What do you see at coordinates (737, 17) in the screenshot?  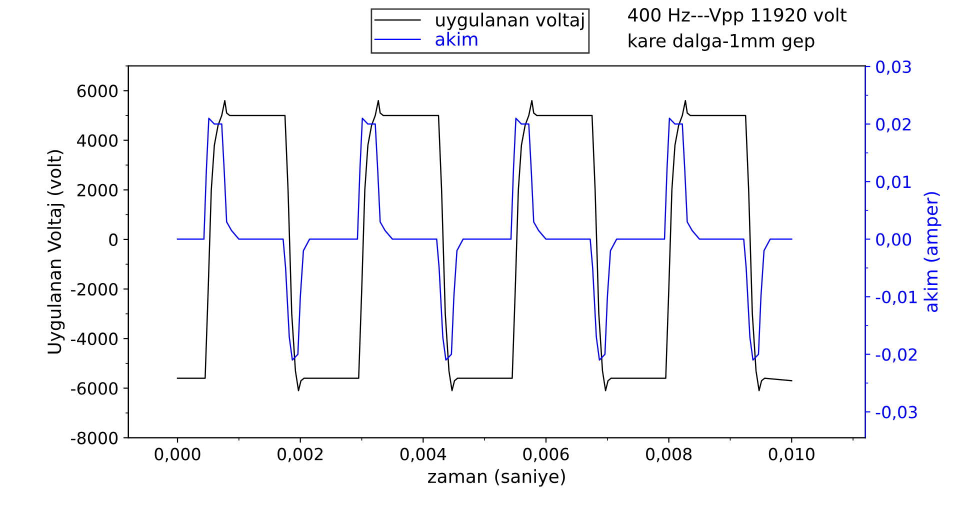 I see `text: 400 Hz---Vpp 11920 volt` at bounding box center [737, 17].